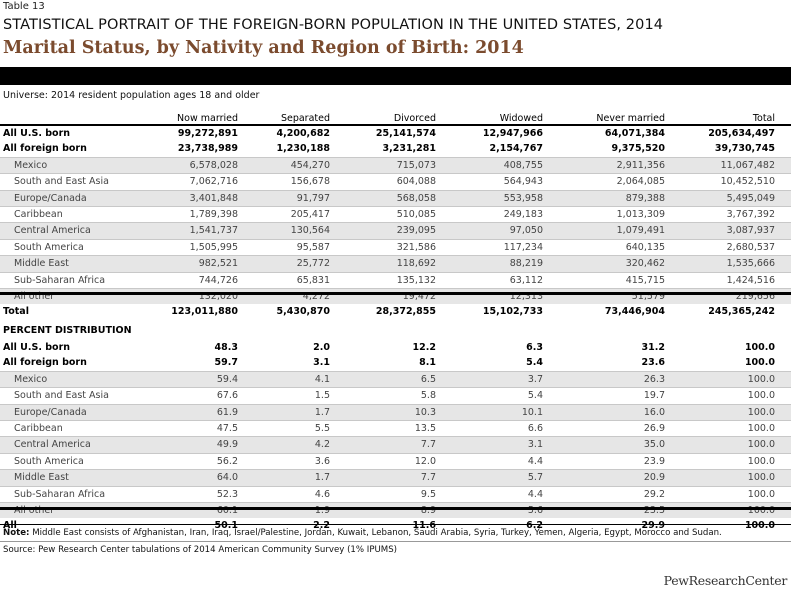  What do you see at coordinates (204, 312) in the screenshot?
I see `table-cell: 123,011,880` at bounding box center [204, 312].